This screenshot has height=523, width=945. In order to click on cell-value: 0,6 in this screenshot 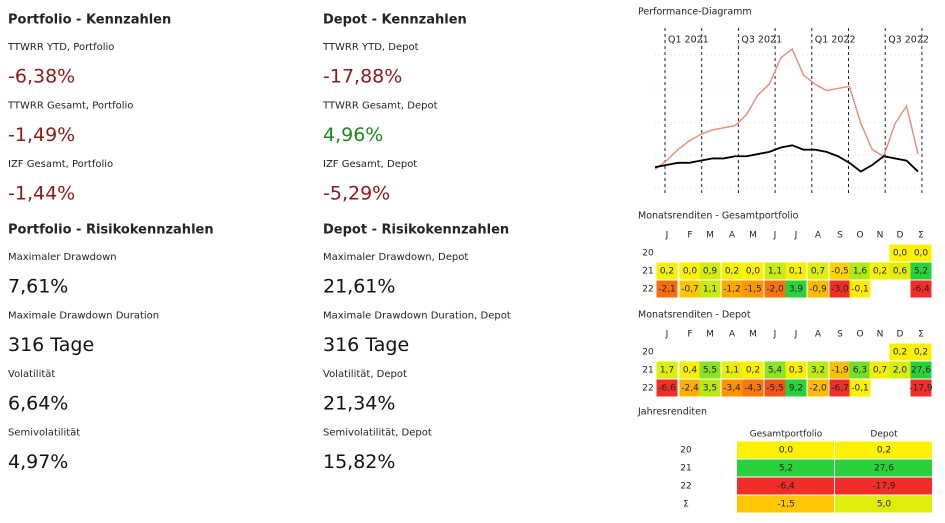, I will do `click(900, 272)`.